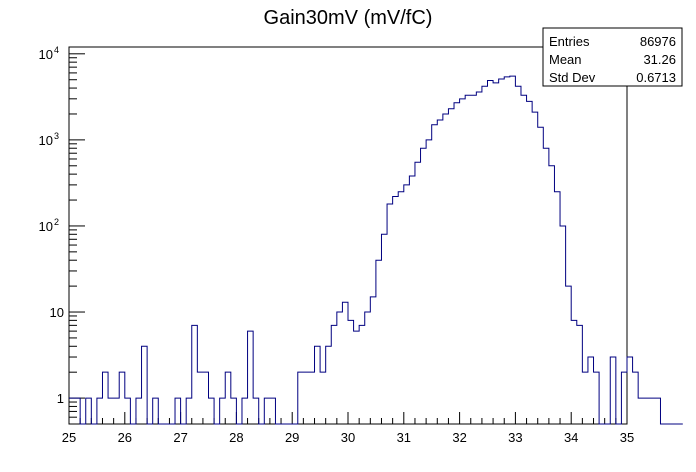 The width and height of the screenshot is (696, 472). I want to click on x-tick-label: 31, so click(404, 437).